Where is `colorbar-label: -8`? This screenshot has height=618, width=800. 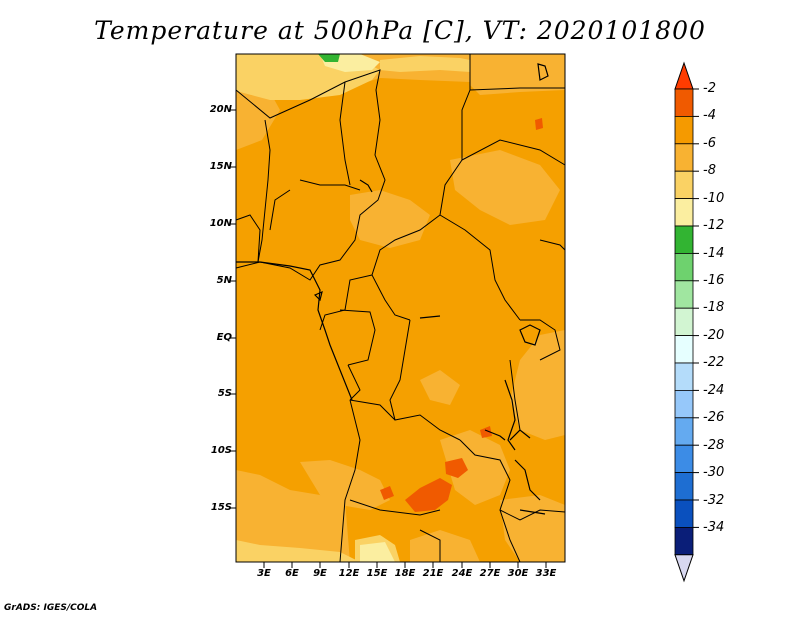
colorbar-label: -8 is located at coordinates (709, 170).